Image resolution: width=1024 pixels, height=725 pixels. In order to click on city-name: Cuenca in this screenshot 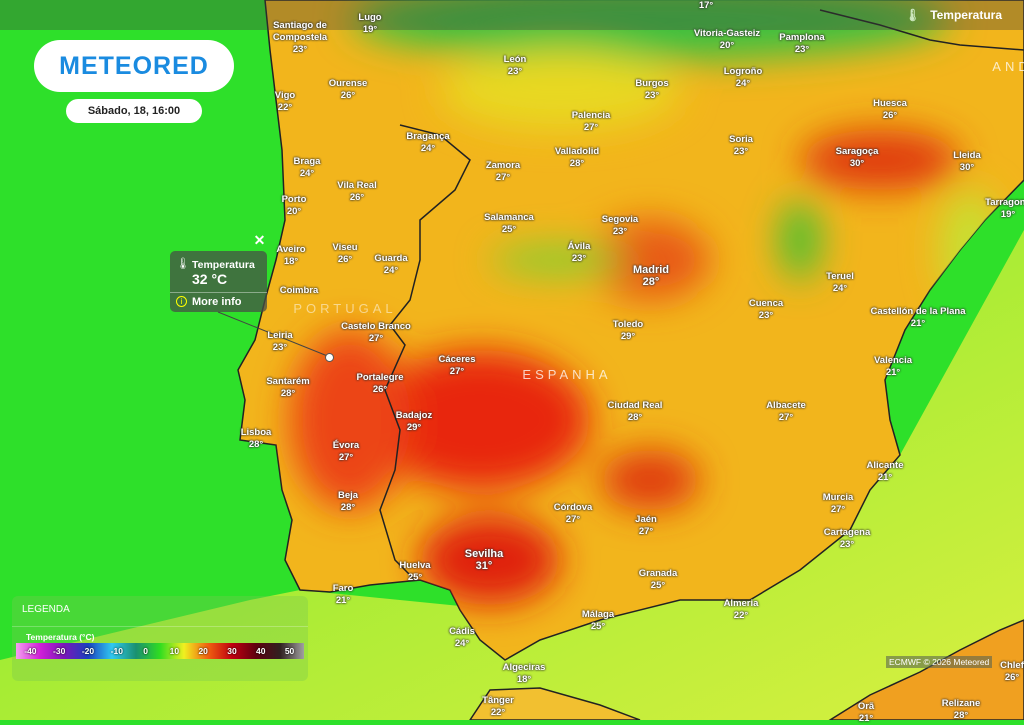, I will do `click(766, 303)`.